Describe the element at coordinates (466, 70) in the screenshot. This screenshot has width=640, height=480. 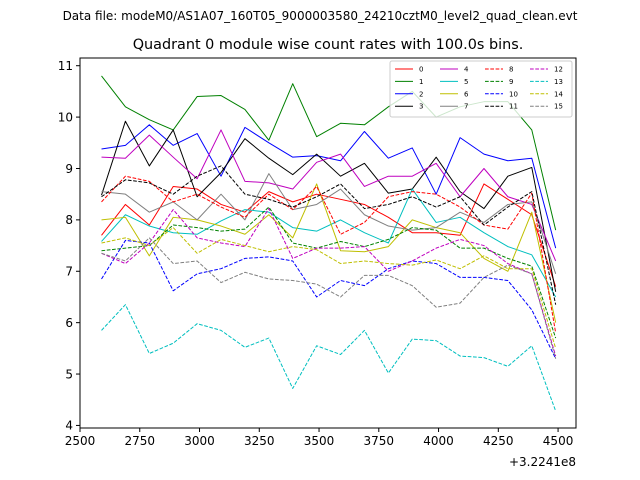
I see `legend-label-4: 4` at that location.